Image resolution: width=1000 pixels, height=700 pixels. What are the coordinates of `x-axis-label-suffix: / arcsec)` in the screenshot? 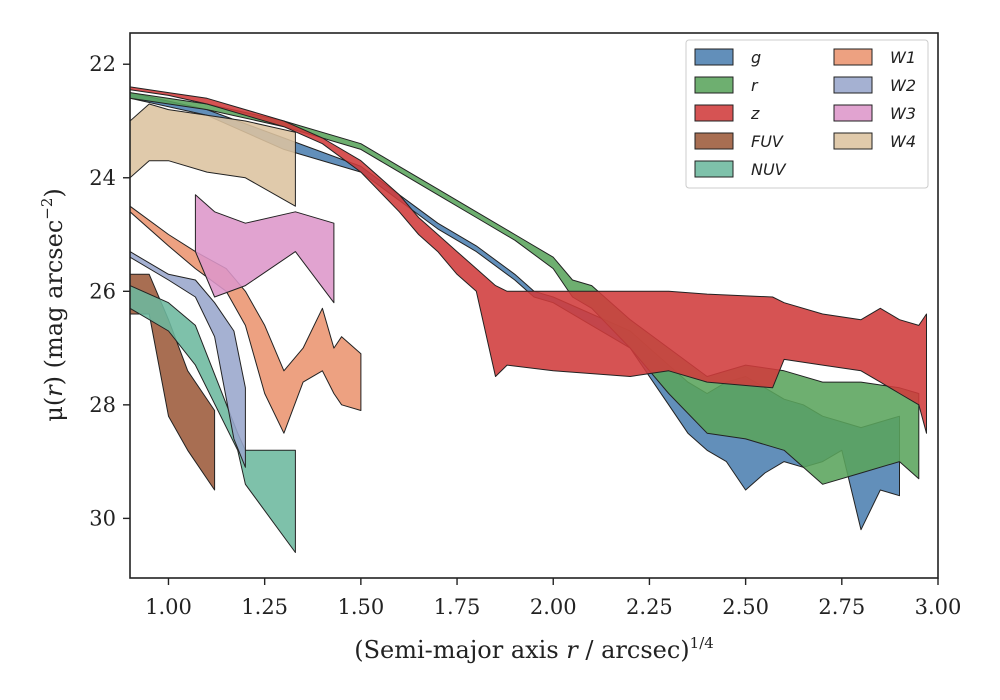 It's located at (634, 650).